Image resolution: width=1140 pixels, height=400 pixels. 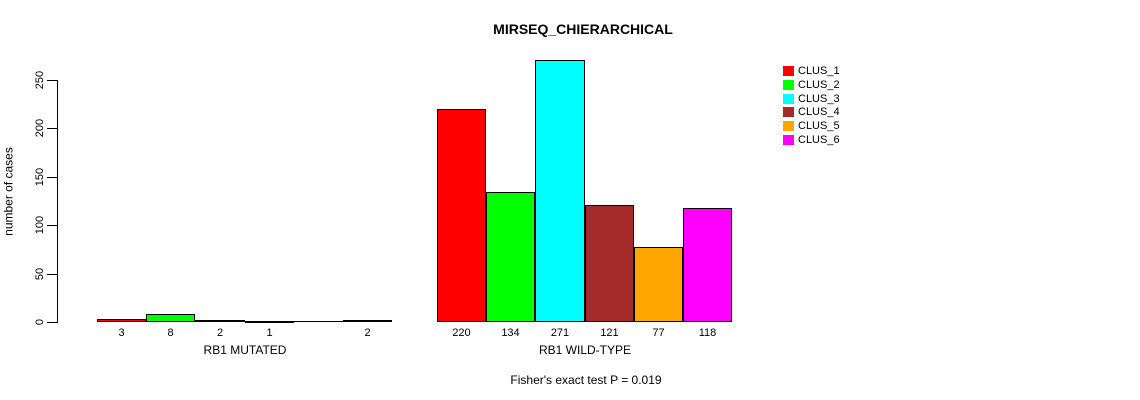 What do you see at coordinates (8, 191) in the screenshot?
I see `y-axis-label: number of cases` at bounding box center [8, 191].